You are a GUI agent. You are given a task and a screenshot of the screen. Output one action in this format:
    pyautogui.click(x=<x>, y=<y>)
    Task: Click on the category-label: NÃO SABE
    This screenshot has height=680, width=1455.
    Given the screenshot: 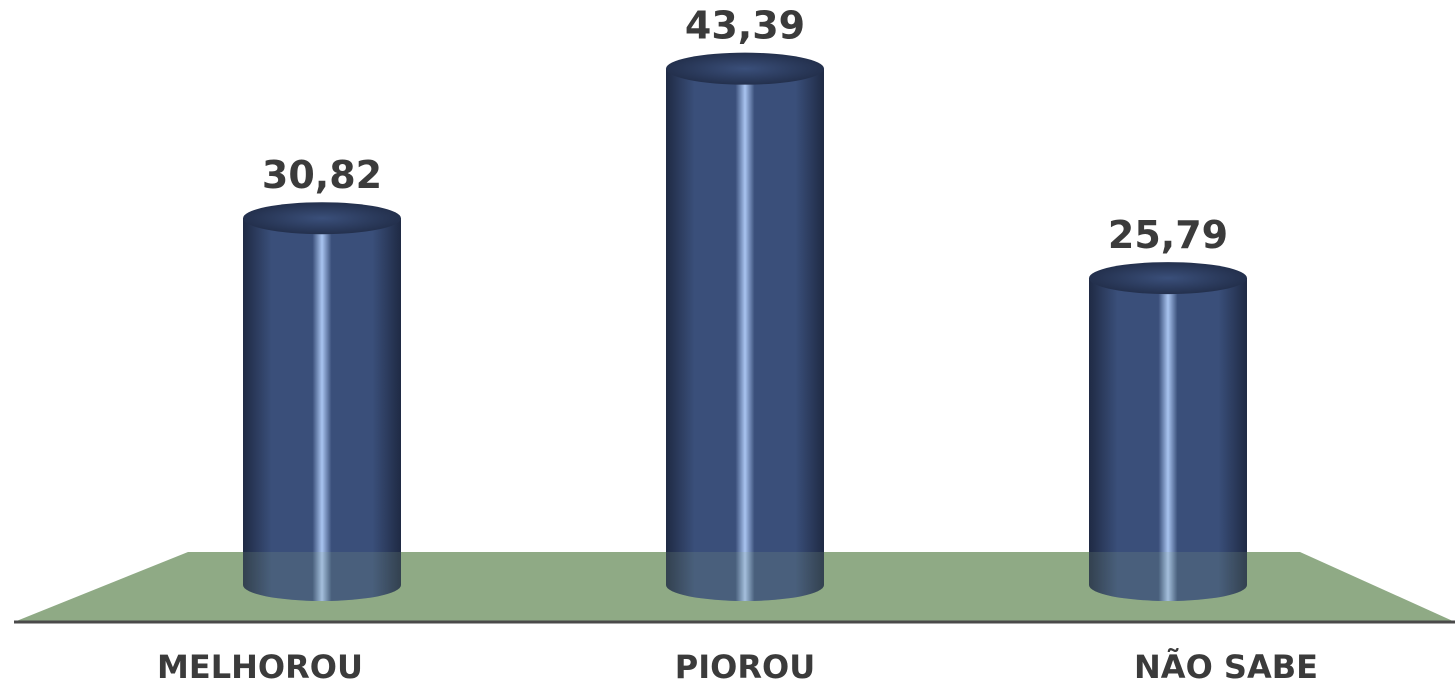 What is the action you would take?
    pyautogui.click(x=1226, y=664)
    